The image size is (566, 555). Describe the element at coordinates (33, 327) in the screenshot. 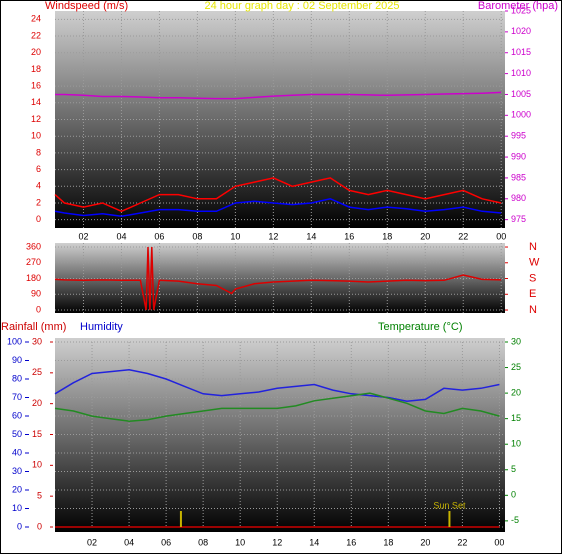

I see `axis-label: Rainfall (mm)` at that location.